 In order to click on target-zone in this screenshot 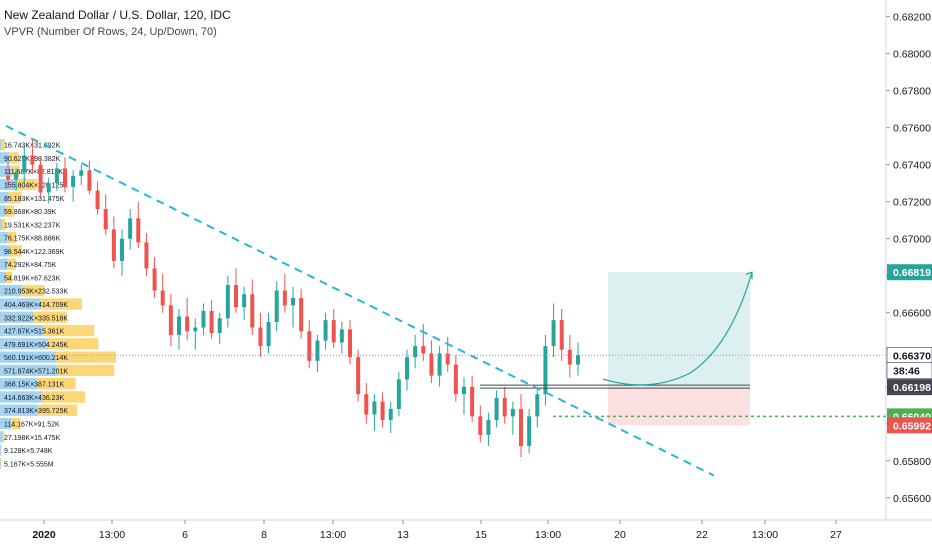, I will do `click(679, 330)`.